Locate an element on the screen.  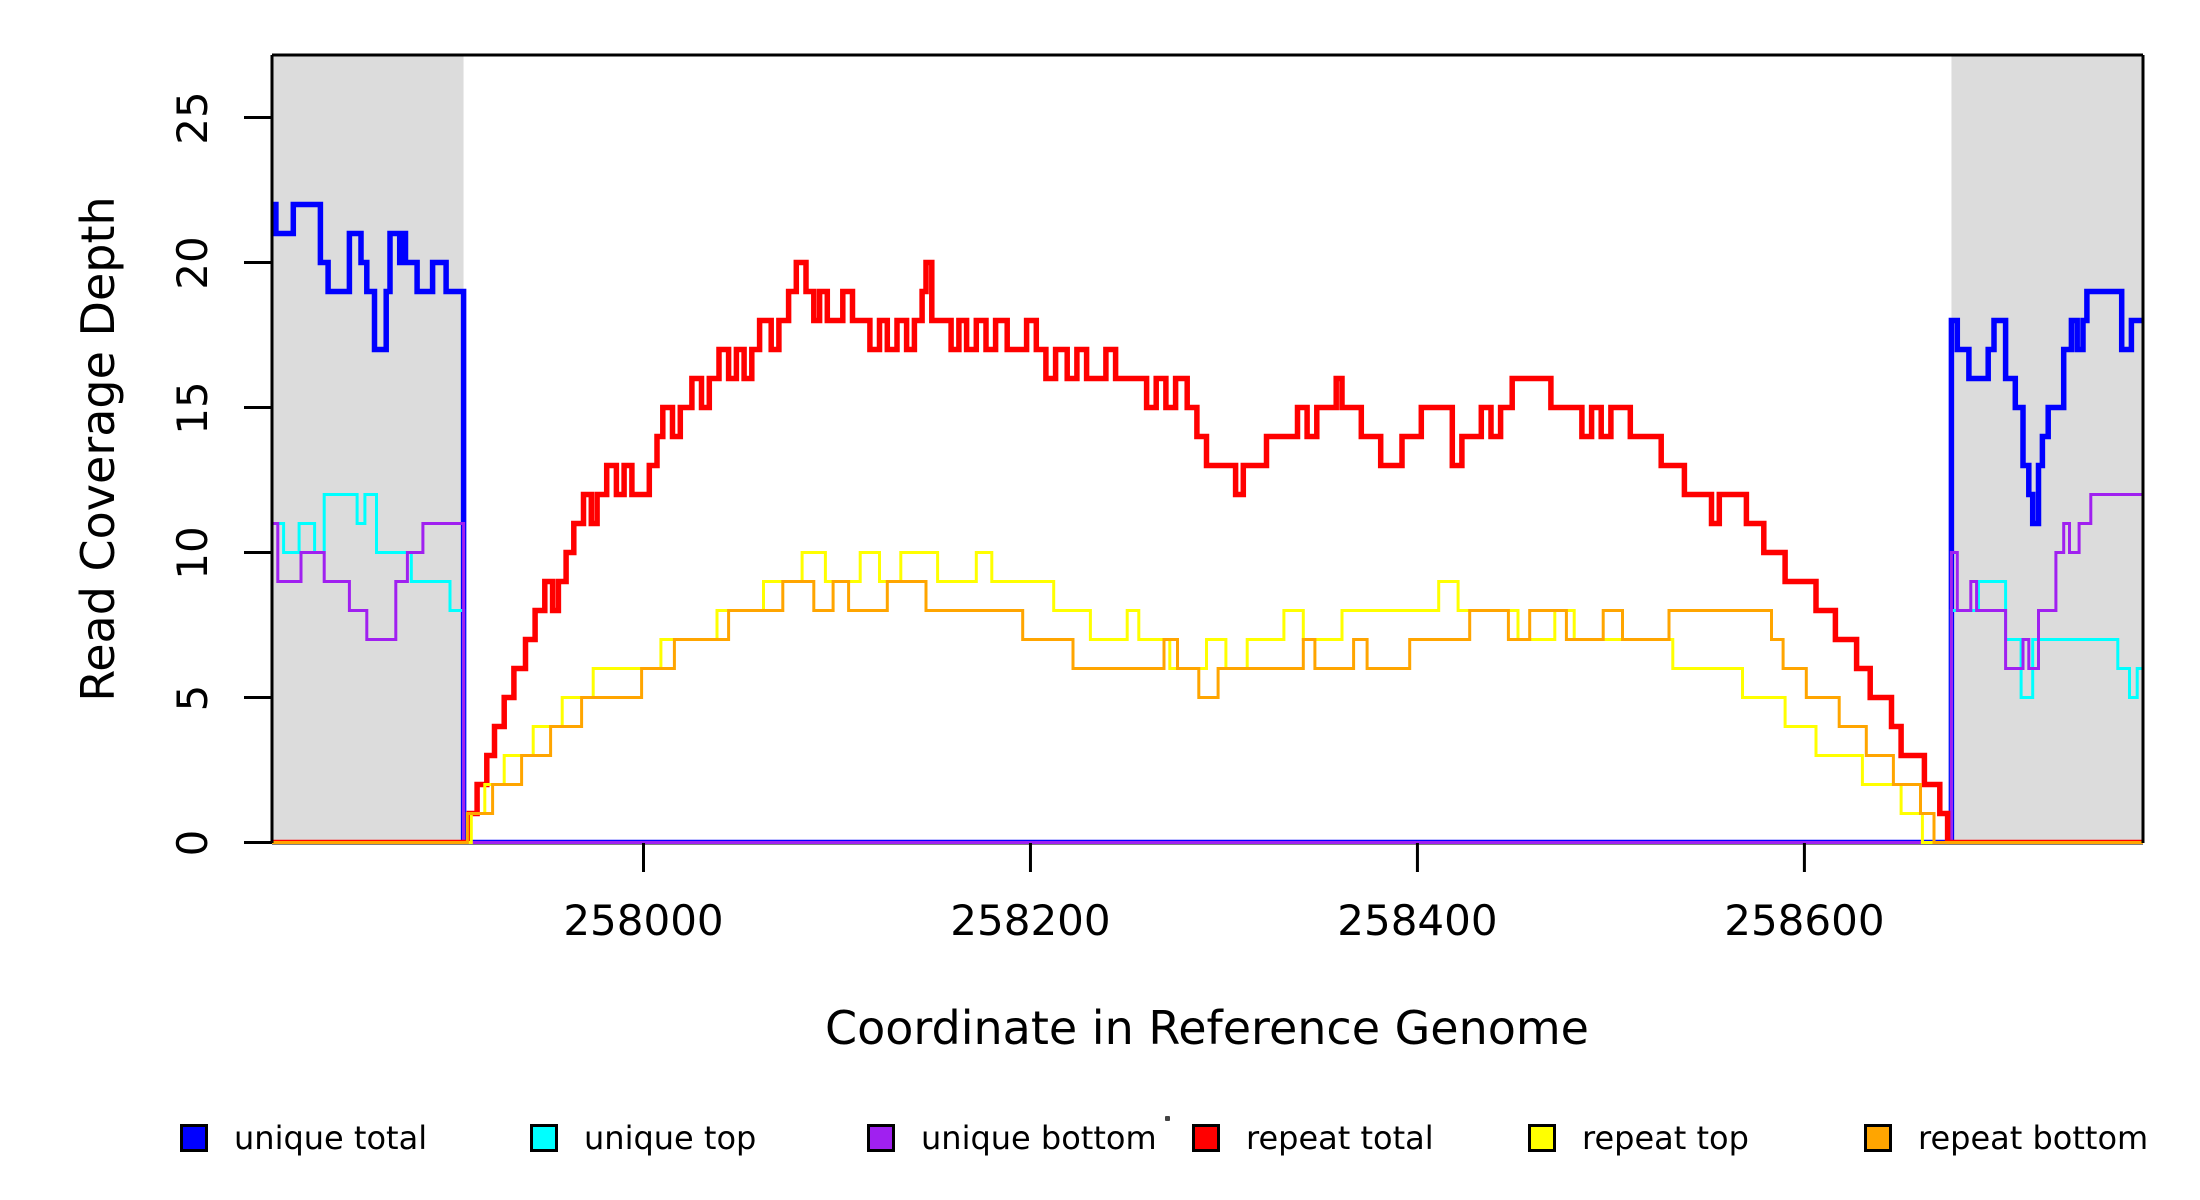
left-unique-flank is located at coordinates (368, 449).